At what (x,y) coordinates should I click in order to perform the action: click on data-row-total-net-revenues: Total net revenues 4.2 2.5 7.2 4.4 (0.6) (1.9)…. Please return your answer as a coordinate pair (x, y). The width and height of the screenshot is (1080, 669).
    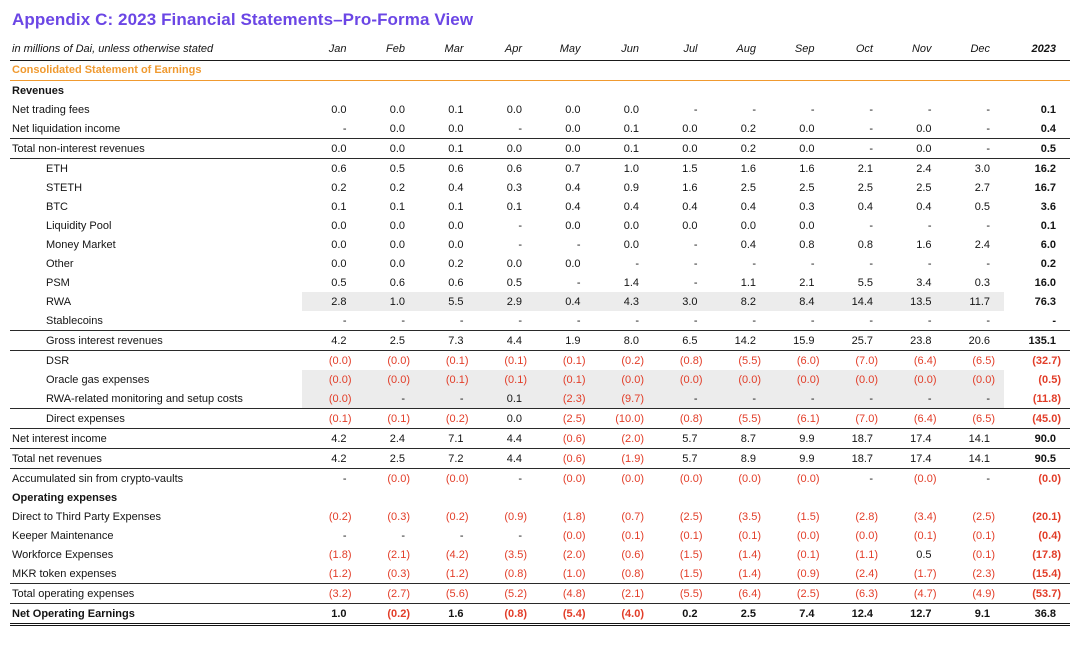
    Looking at the image, I should click on (540, 458).